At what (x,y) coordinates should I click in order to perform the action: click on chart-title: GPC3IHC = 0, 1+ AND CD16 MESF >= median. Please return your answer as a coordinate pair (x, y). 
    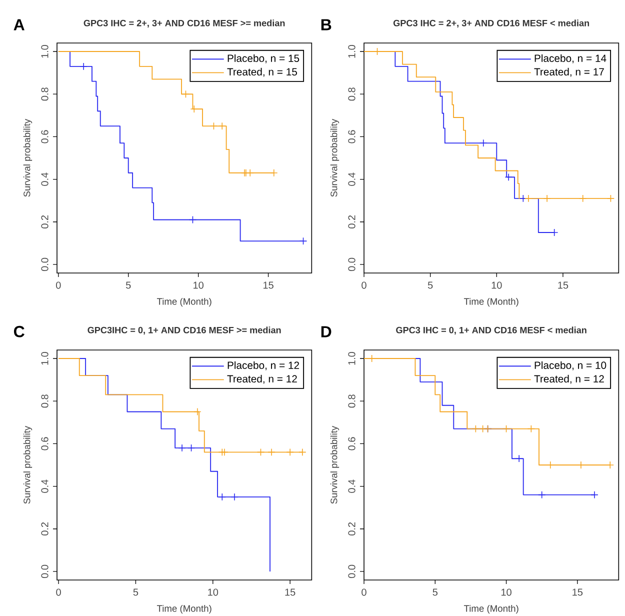
    Looking at the image, I should click on (184, 330).